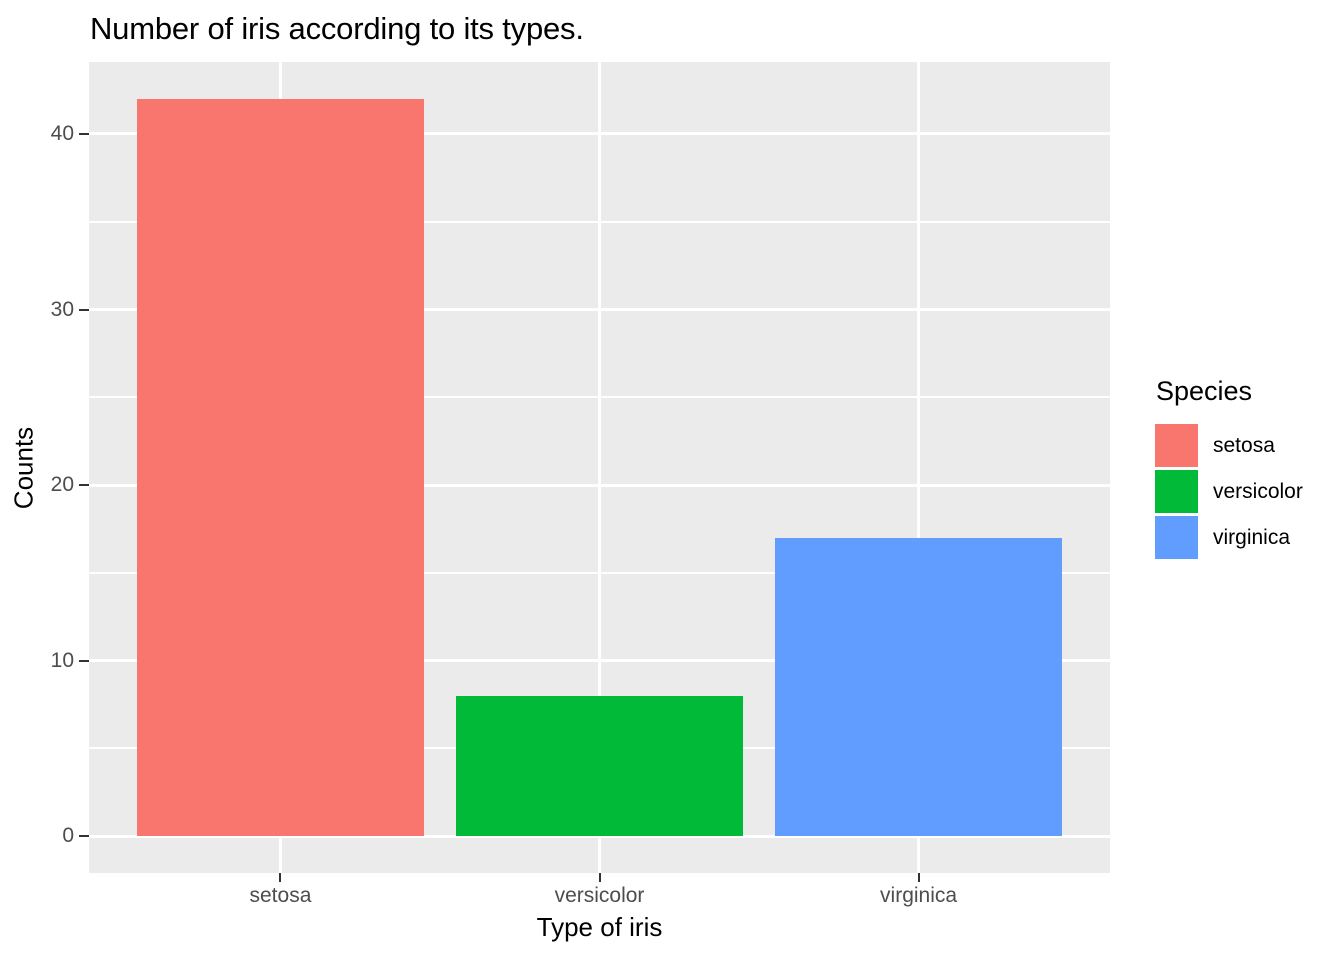 Image resolution: width=1344 pixels, height=960 pixels. I want to click on legend-label: versicolor, so click(1258, 491).